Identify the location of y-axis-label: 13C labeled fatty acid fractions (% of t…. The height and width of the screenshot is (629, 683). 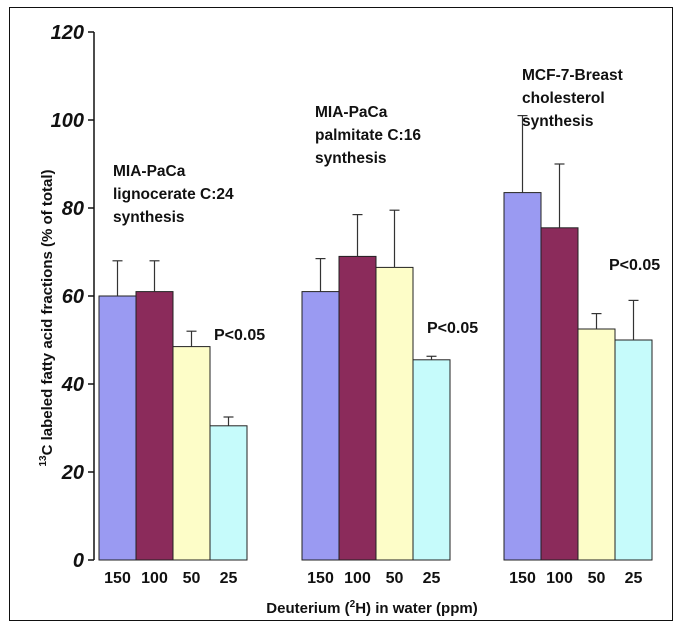
(47, 317).